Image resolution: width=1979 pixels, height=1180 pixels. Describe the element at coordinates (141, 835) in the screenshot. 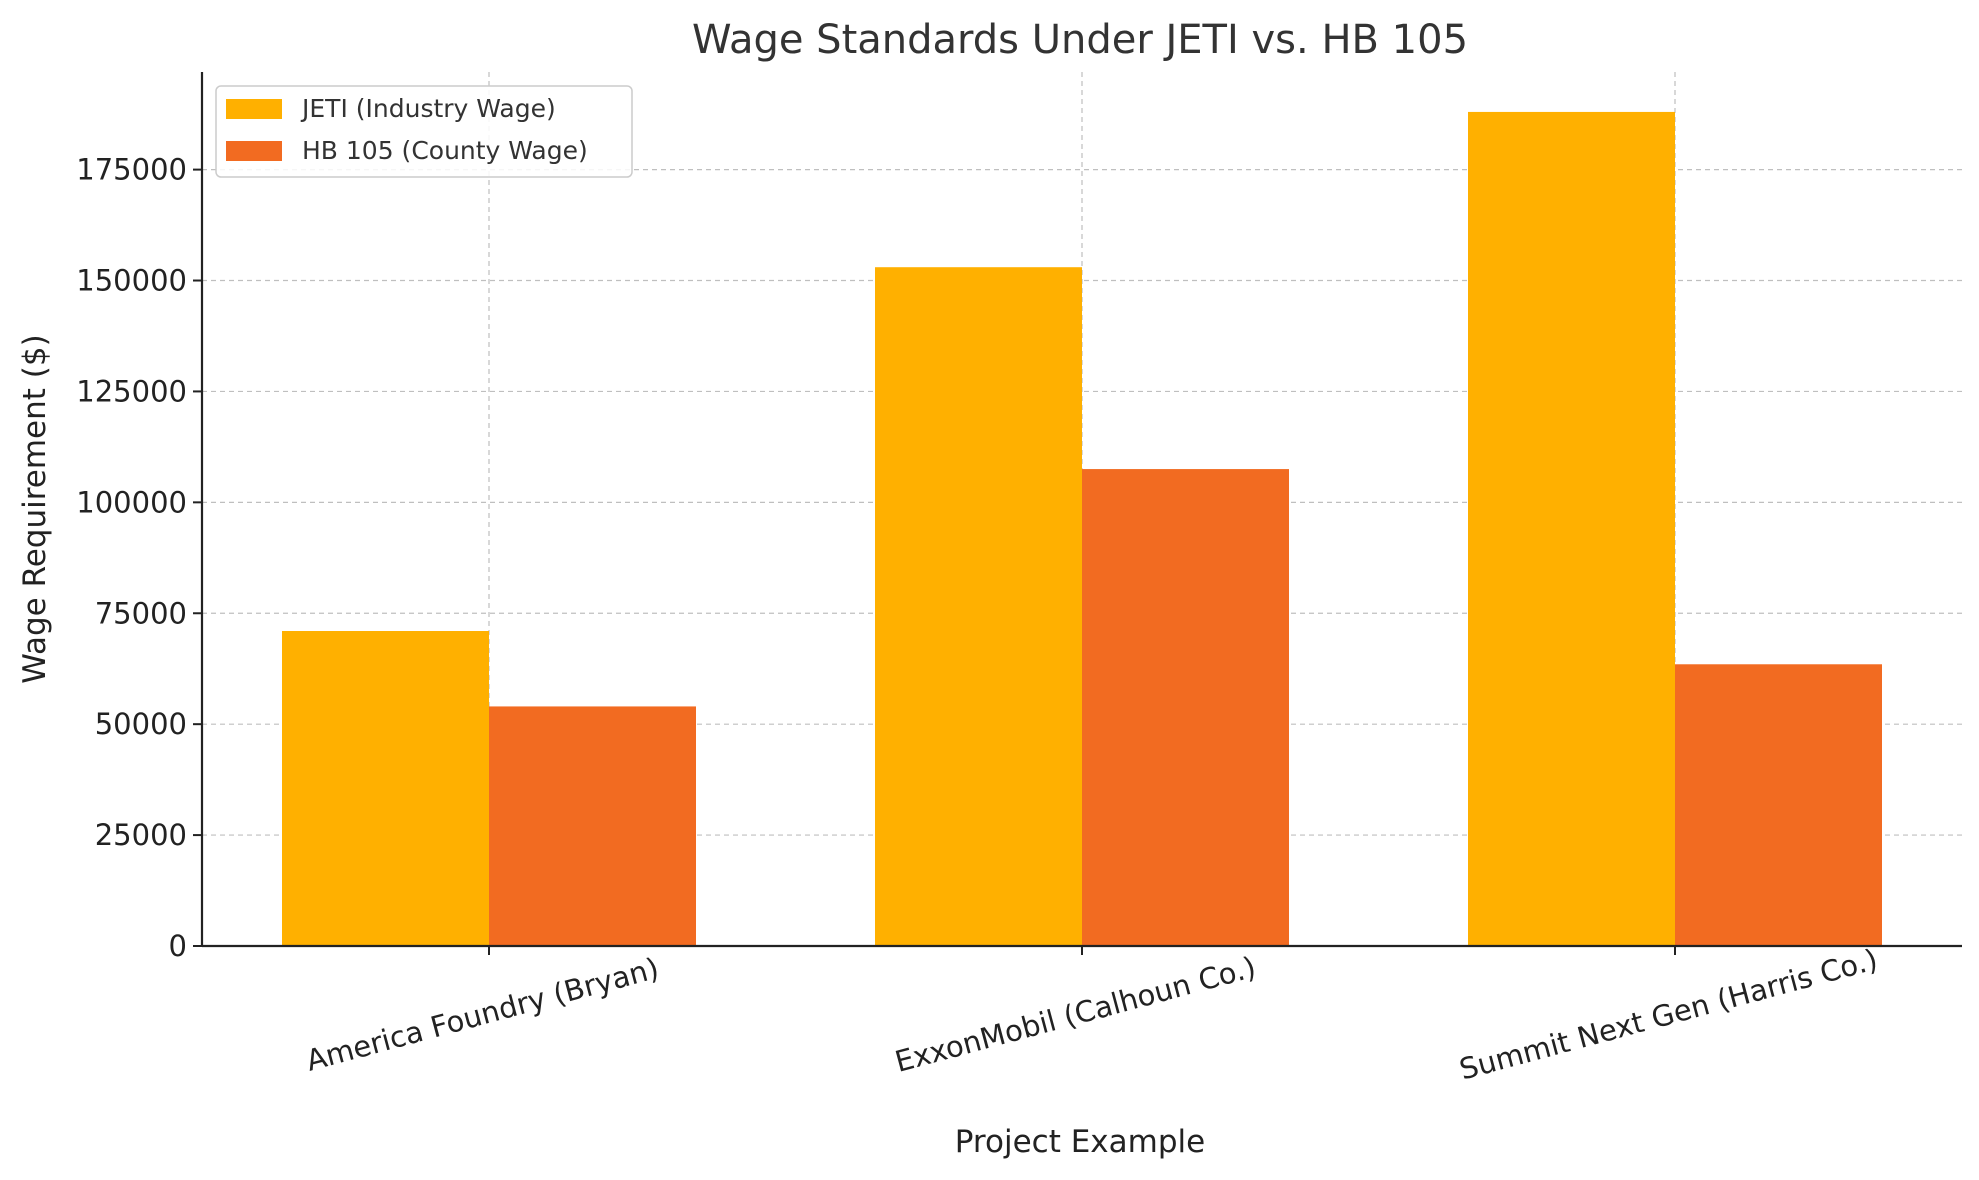

I see `y-tick-label: 25000` at that location.